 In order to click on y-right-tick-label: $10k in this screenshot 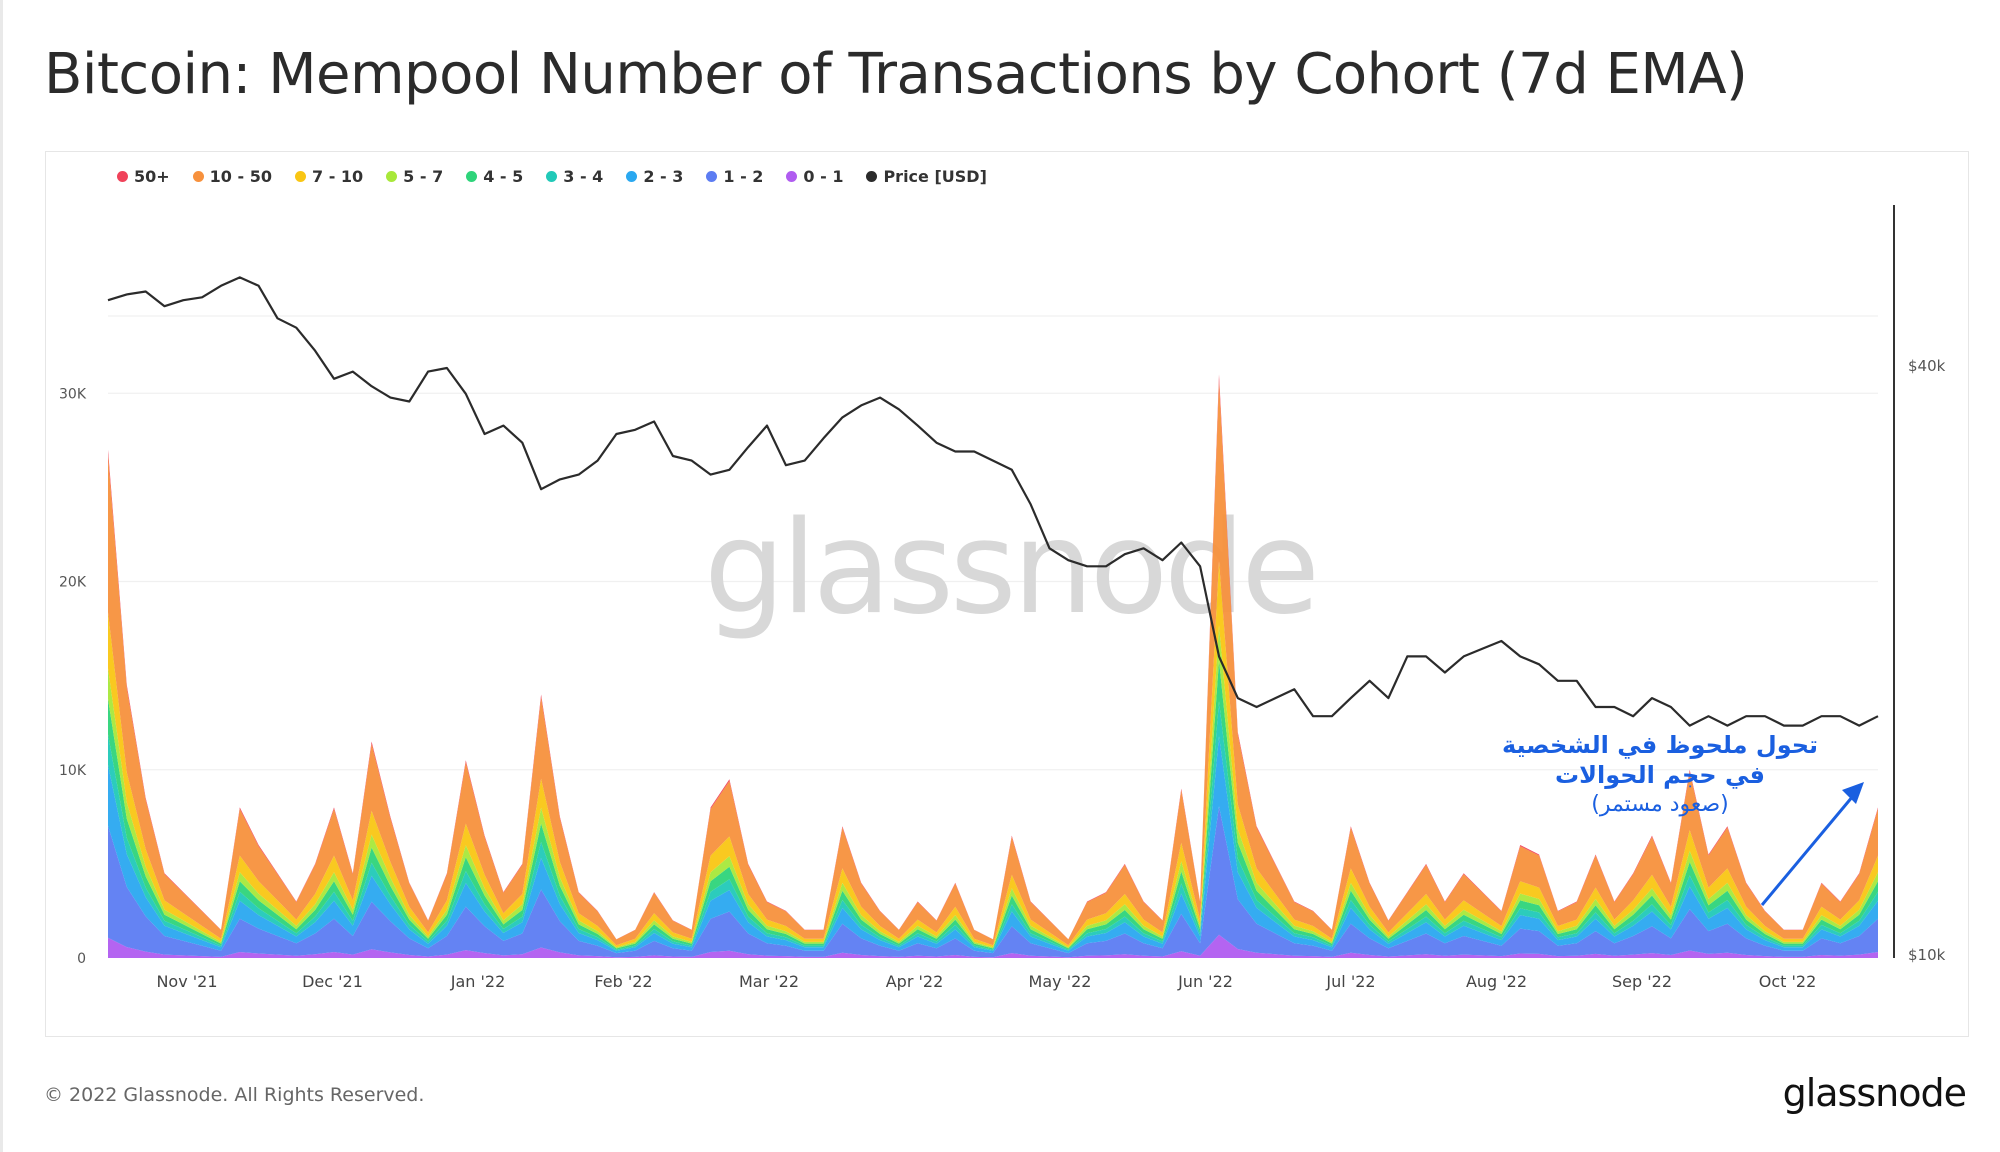, I will do `click(1927, 955)`.